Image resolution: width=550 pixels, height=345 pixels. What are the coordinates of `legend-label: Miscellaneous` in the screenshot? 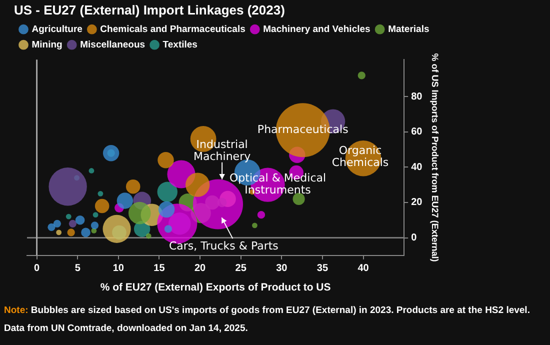 It's located at (113, 44).